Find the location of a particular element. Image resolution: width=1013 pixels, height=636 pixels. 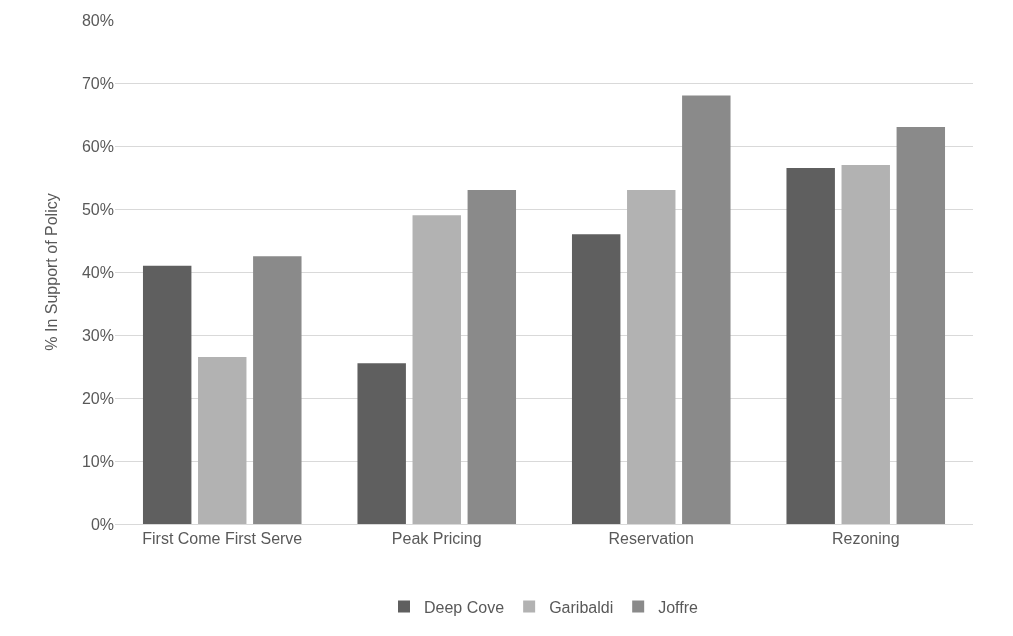

y-tick-label: 50% is located at coordinates (97, 209).